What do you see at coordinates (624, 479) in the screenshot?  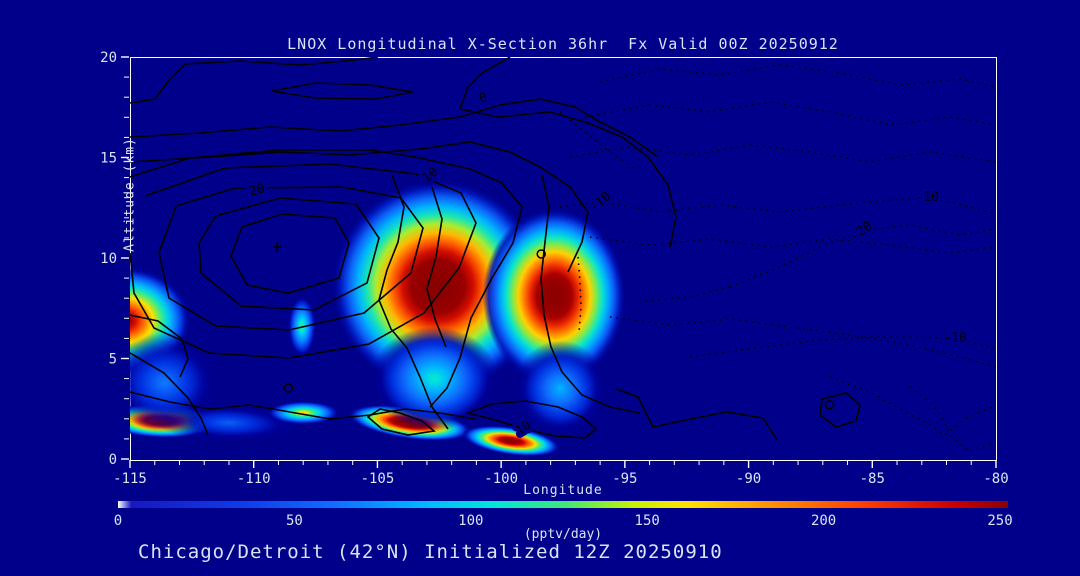 I see `x-tick-label: -95` at bounding box center [624, 479].